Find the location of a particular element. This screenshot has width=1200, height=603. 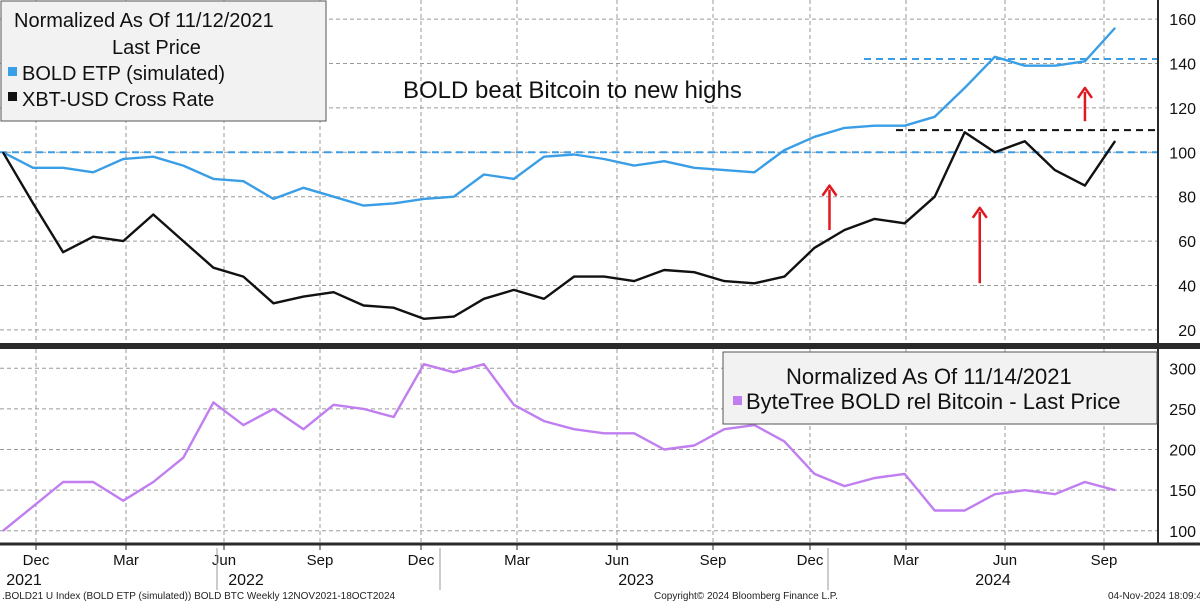

y-tick-label: 140 is located at coordinates (1182, 65).